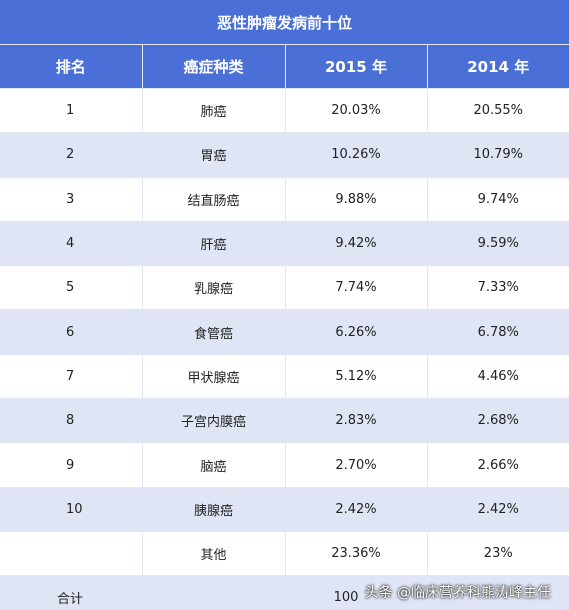  Describe the element at coordinates (498, 465) in the screenshot. I see `value-2014-cell: 2.66%` at that location.